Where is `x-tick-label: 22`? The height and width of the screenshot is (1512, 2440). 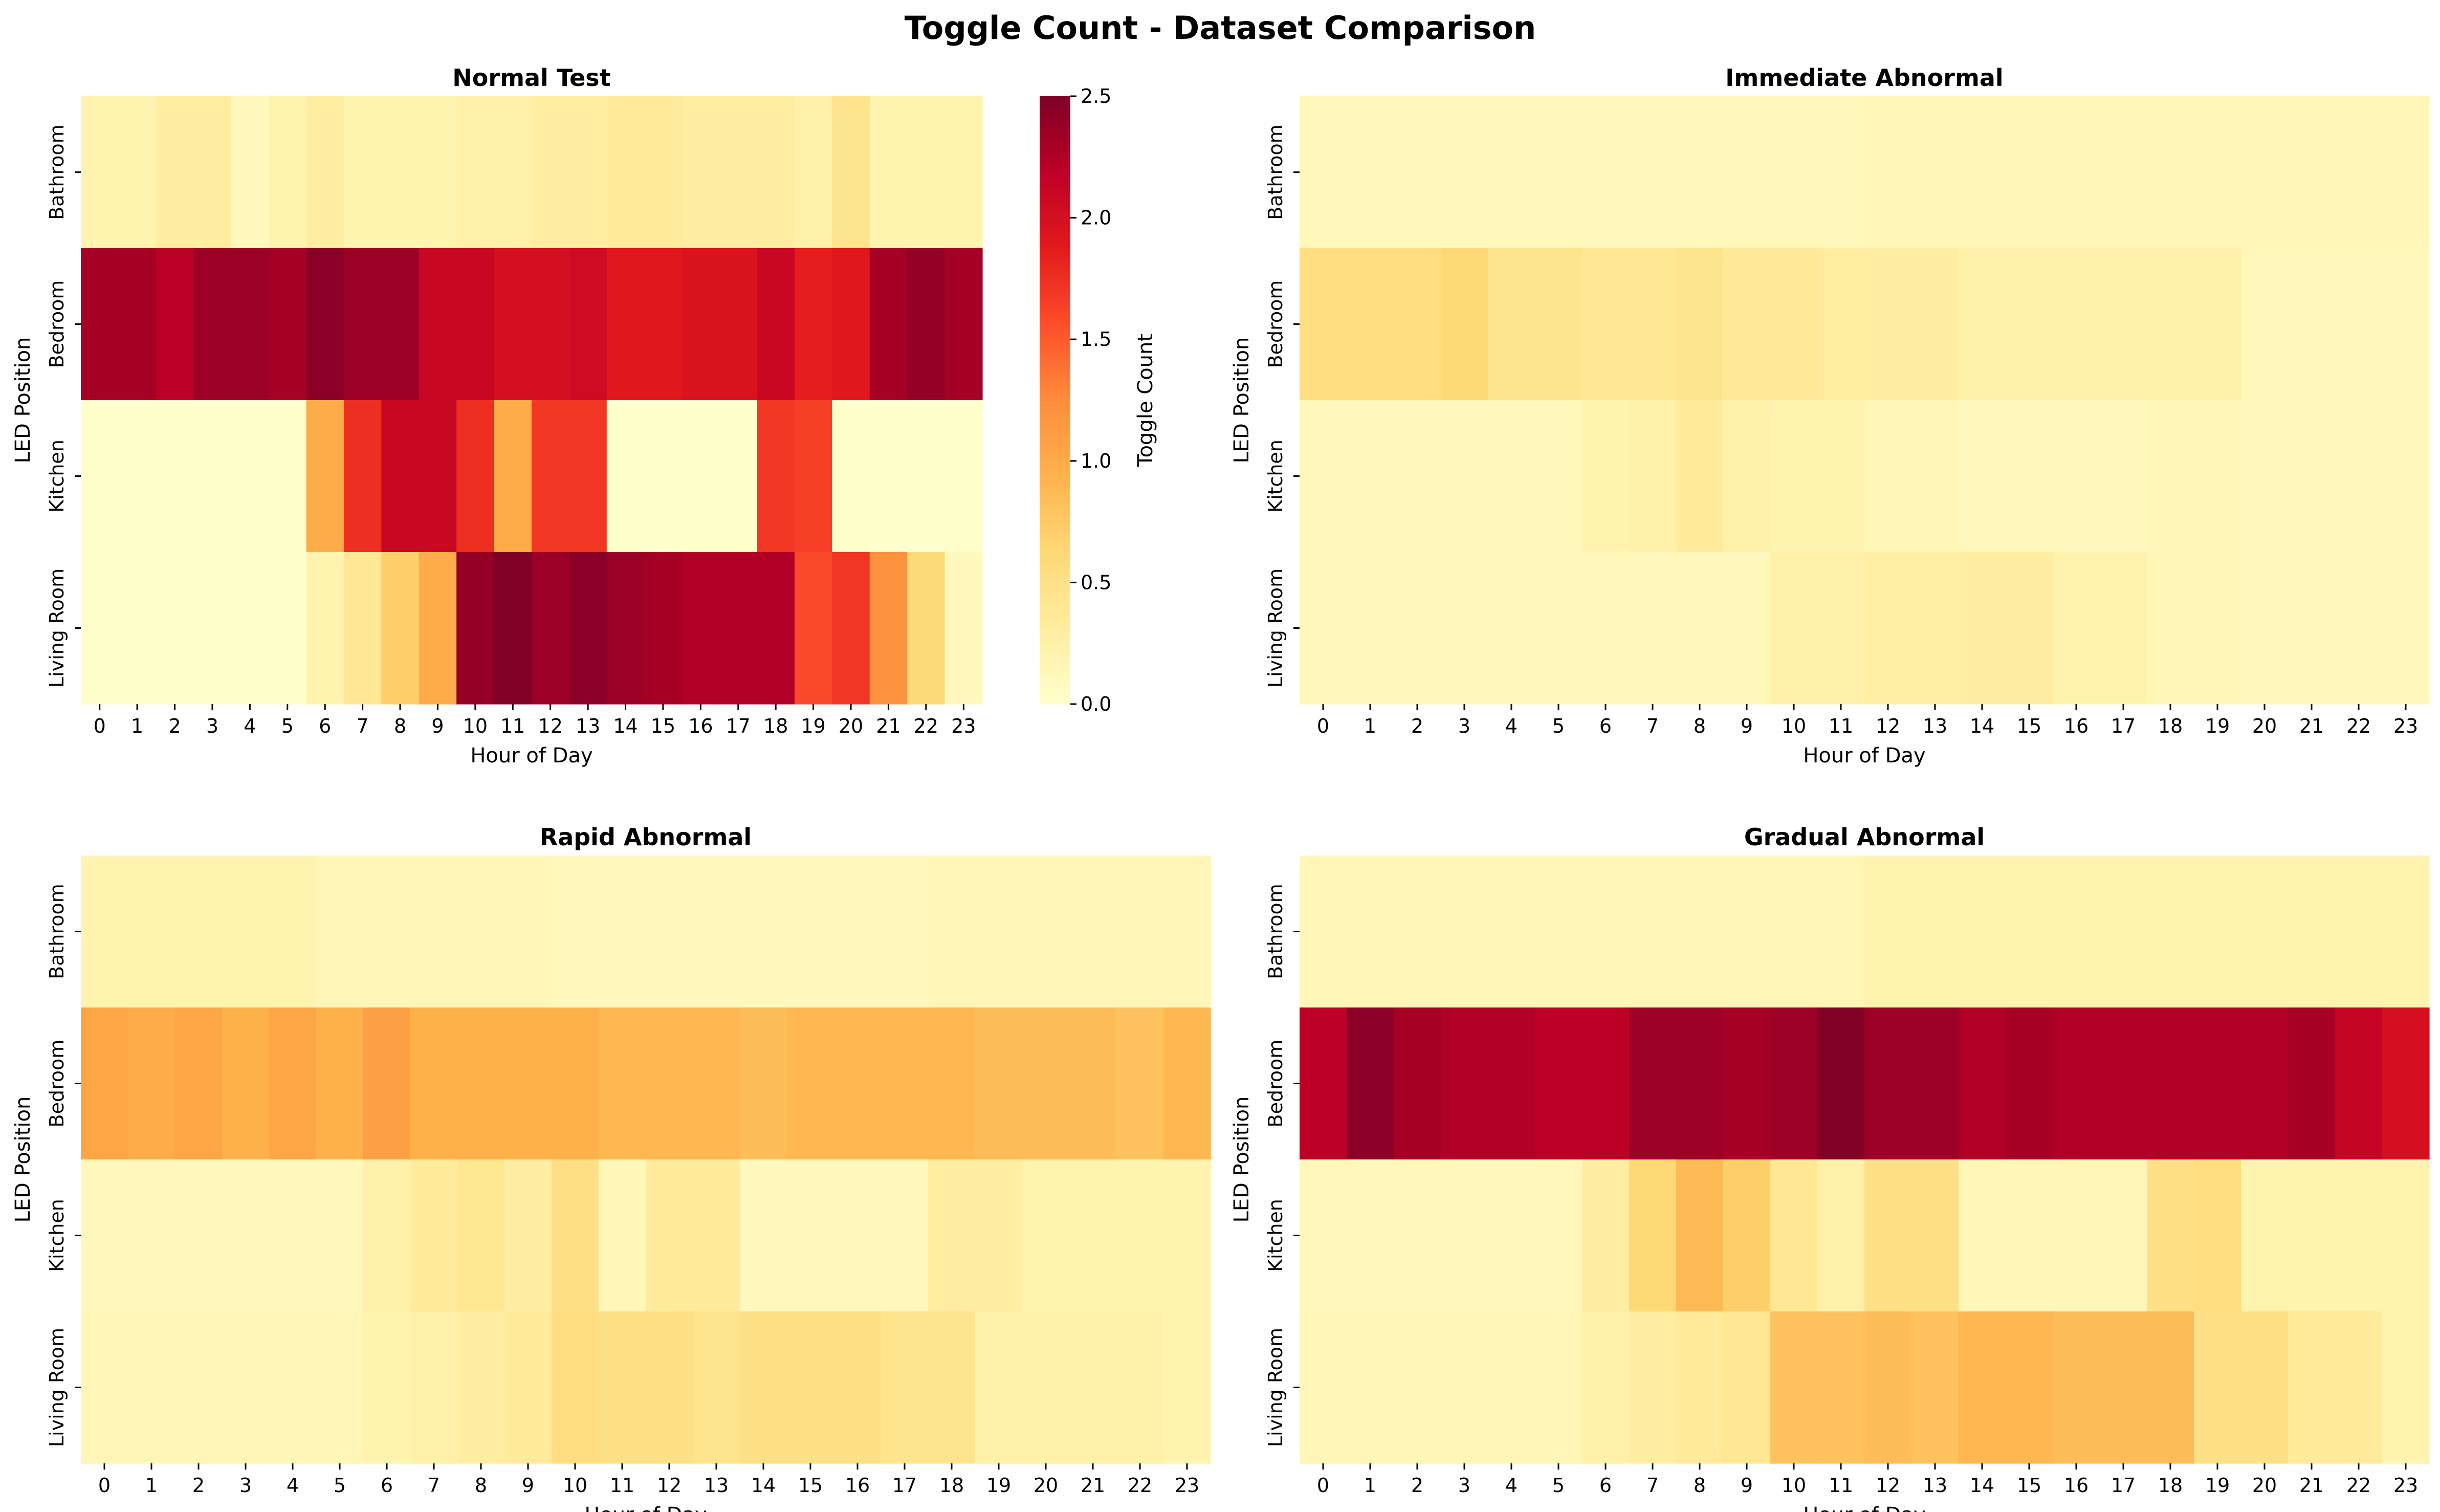 x-tick-label: 22 is located at coordinates (2358, 726).